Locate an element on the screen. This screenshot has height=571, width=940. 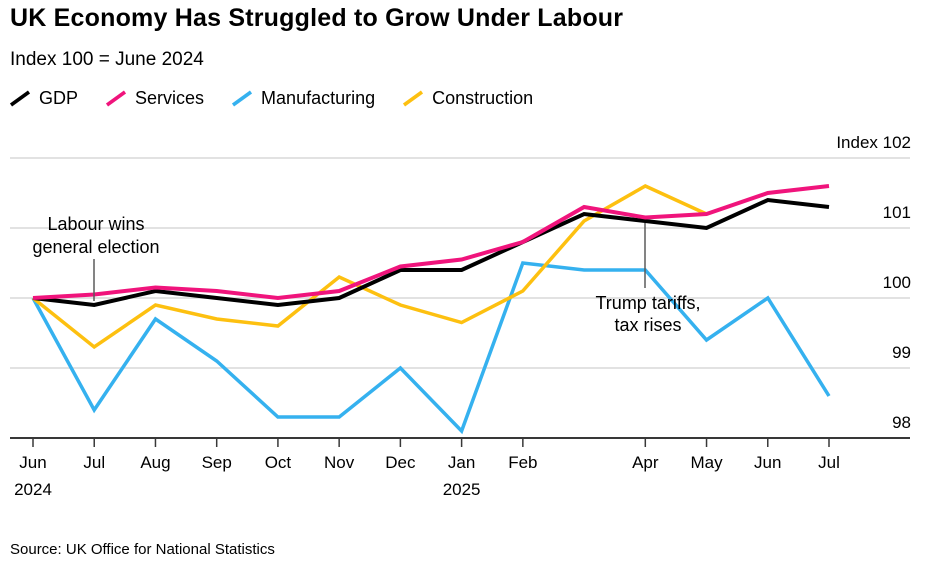
annotation-labour: Labour wins general election is located at coordinates (96, 257).